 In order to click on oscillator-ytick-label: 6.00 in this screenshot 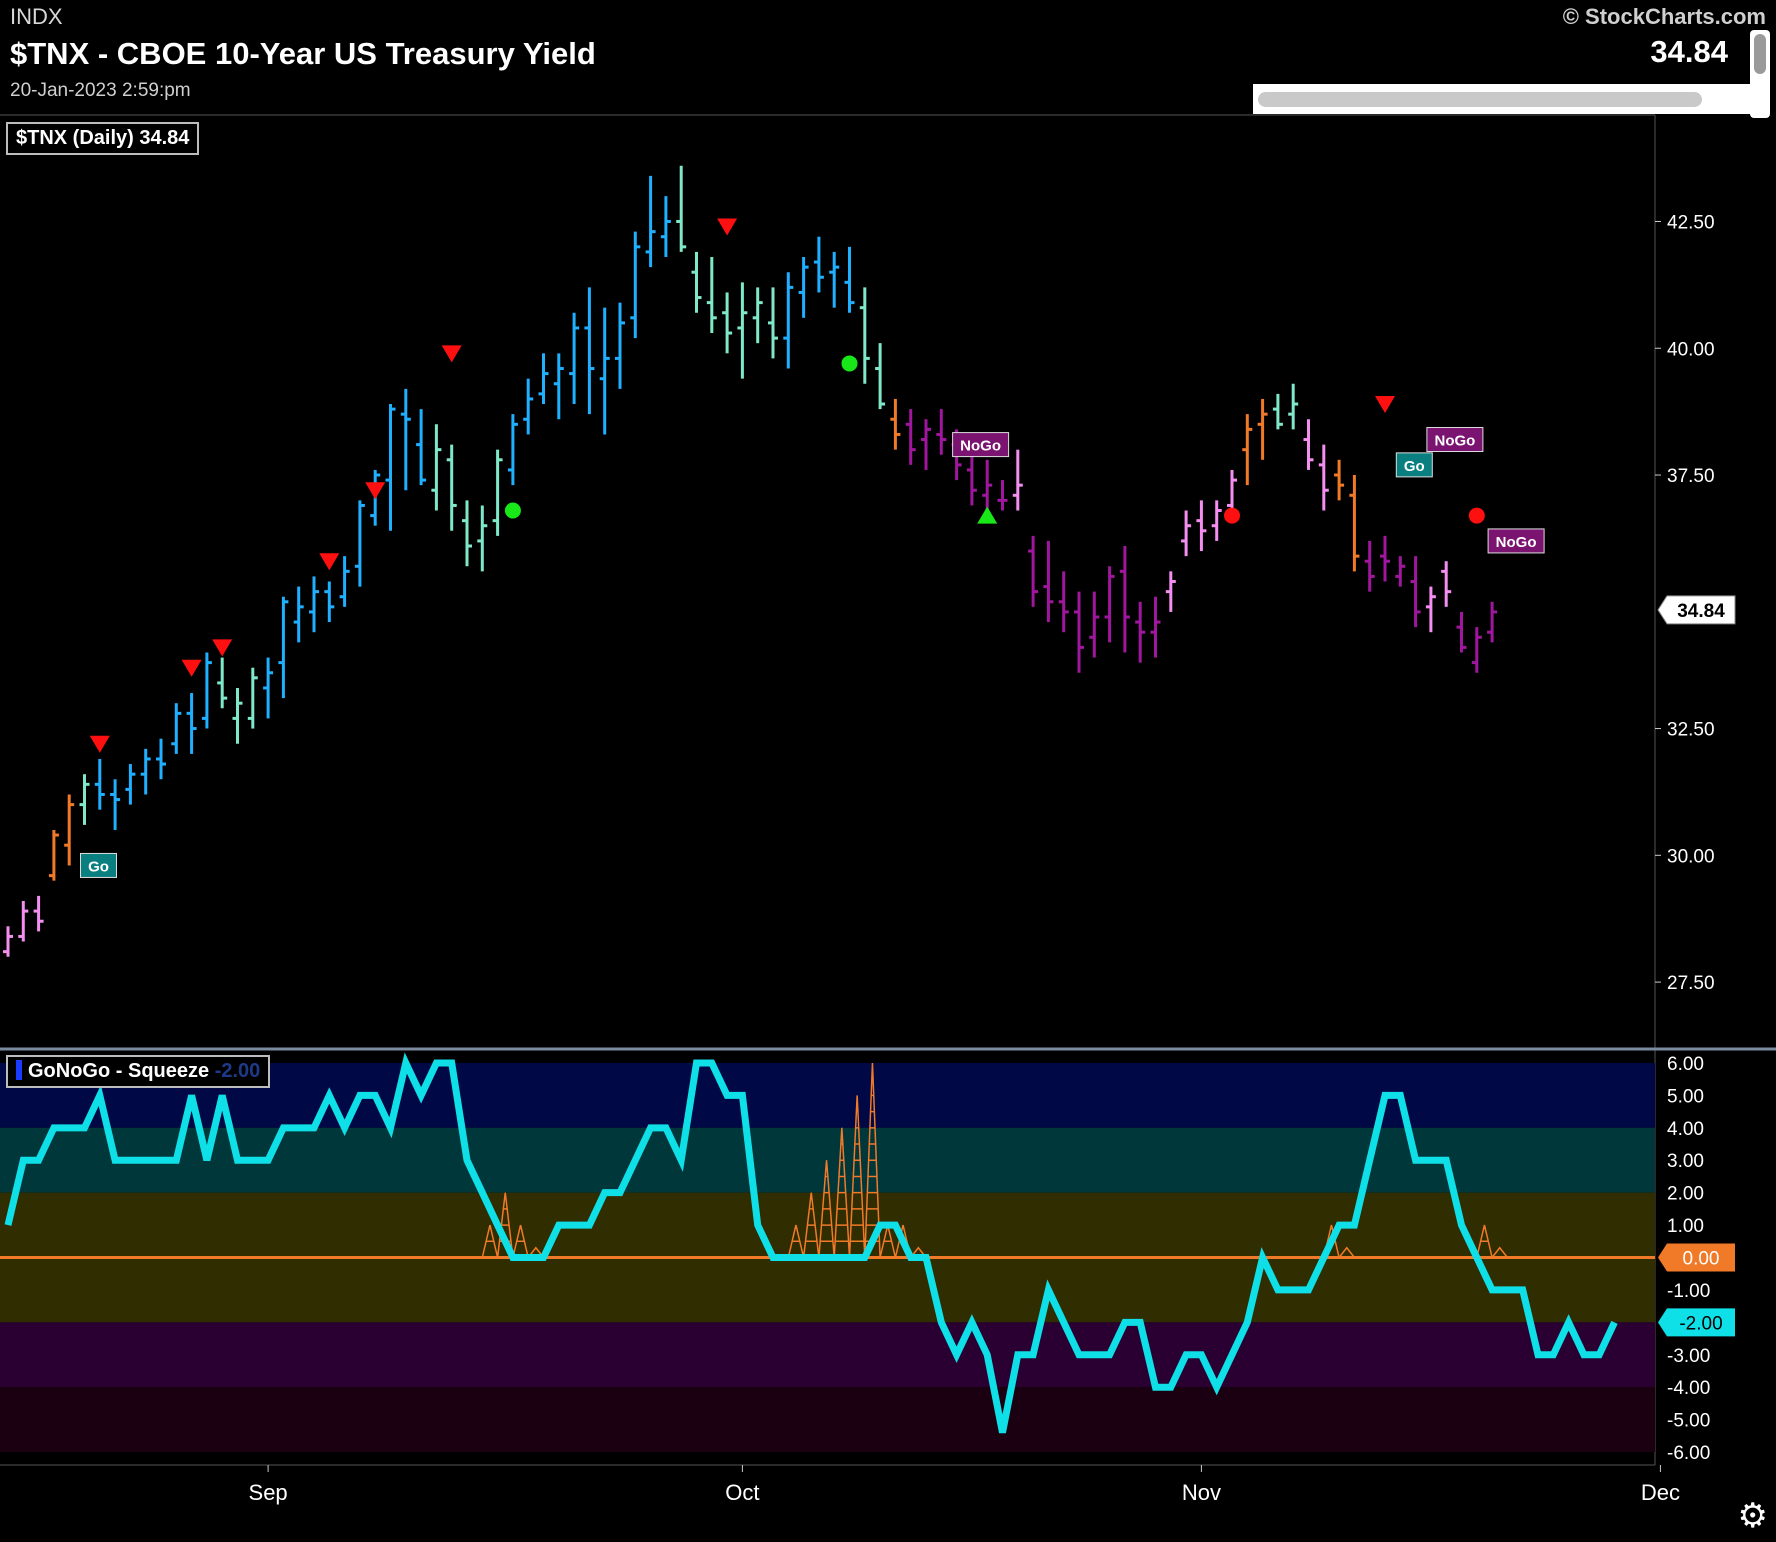, I will do `click(1685, 1064)`.